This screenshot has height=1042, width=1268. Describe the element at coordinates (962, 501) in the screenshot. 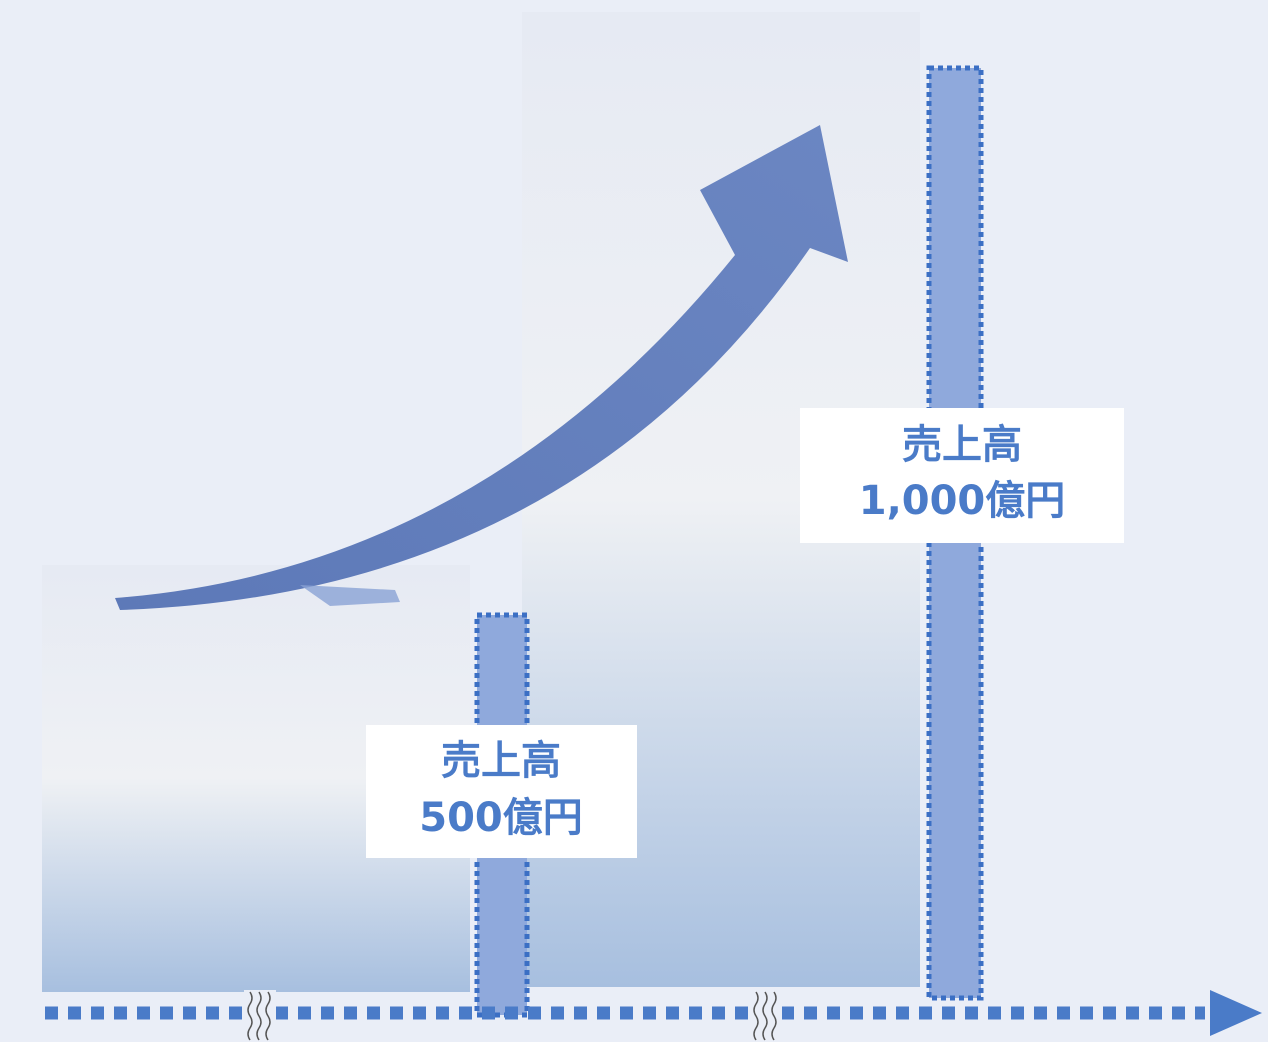

I see `label-text: 1,000億円` at that location.